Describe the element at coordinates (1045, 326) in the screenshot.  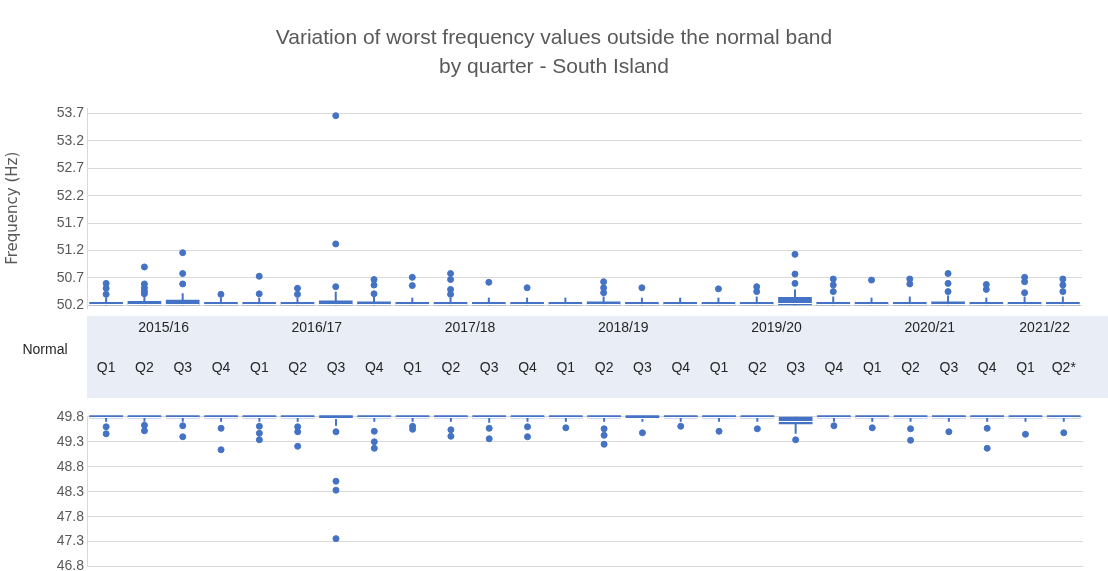
I see `text: 2021/22` at that location.